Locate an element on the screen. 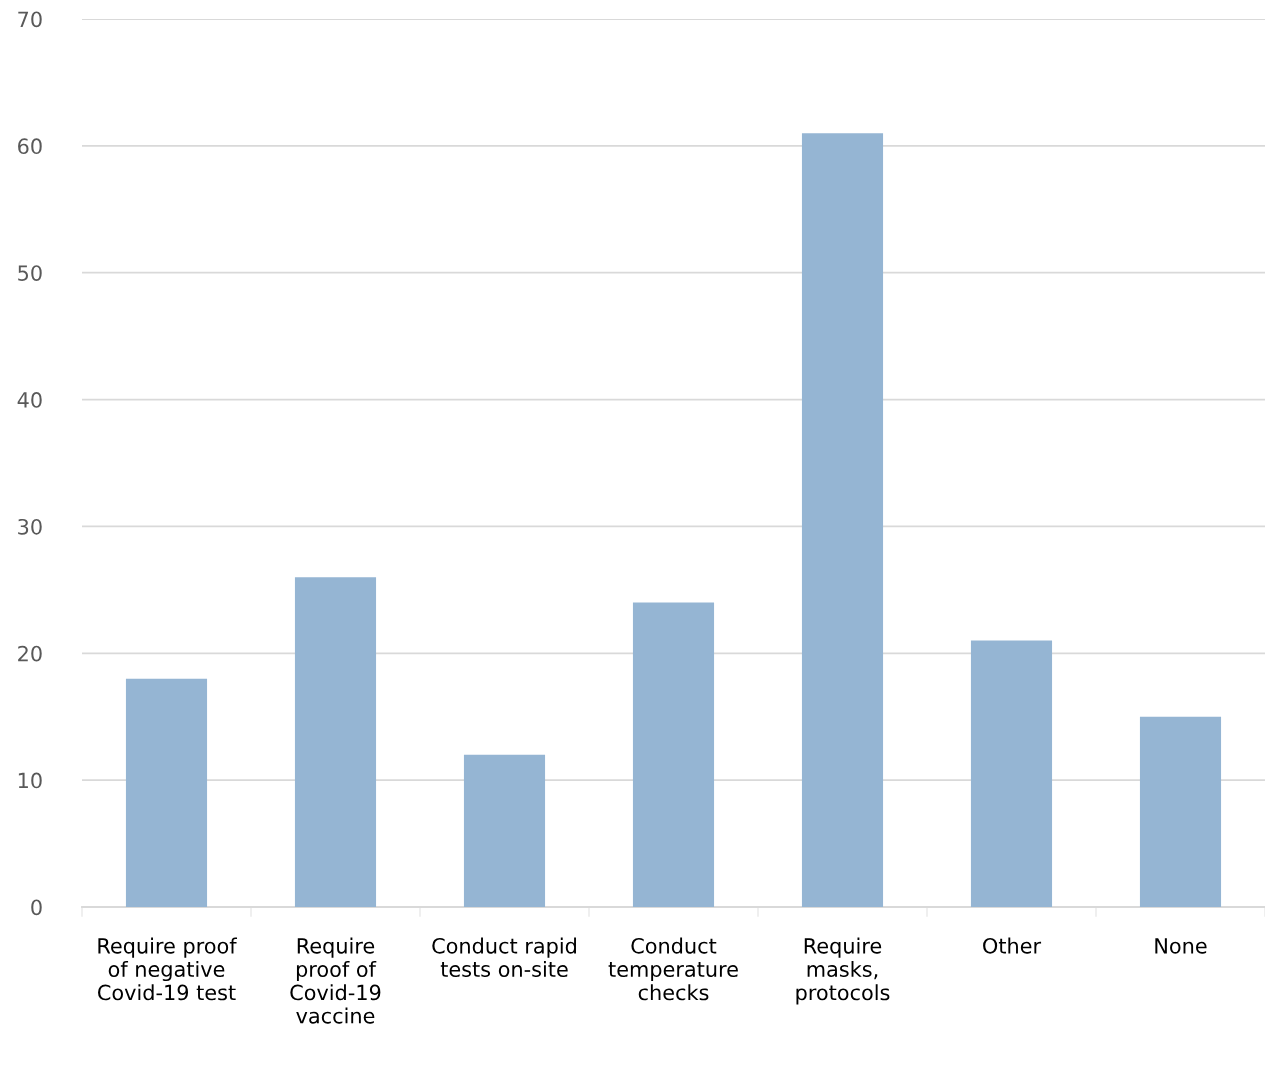 This screenshot has width=1265, height=1091. y-tick-label: 40 is located at coordinates (29, 400).